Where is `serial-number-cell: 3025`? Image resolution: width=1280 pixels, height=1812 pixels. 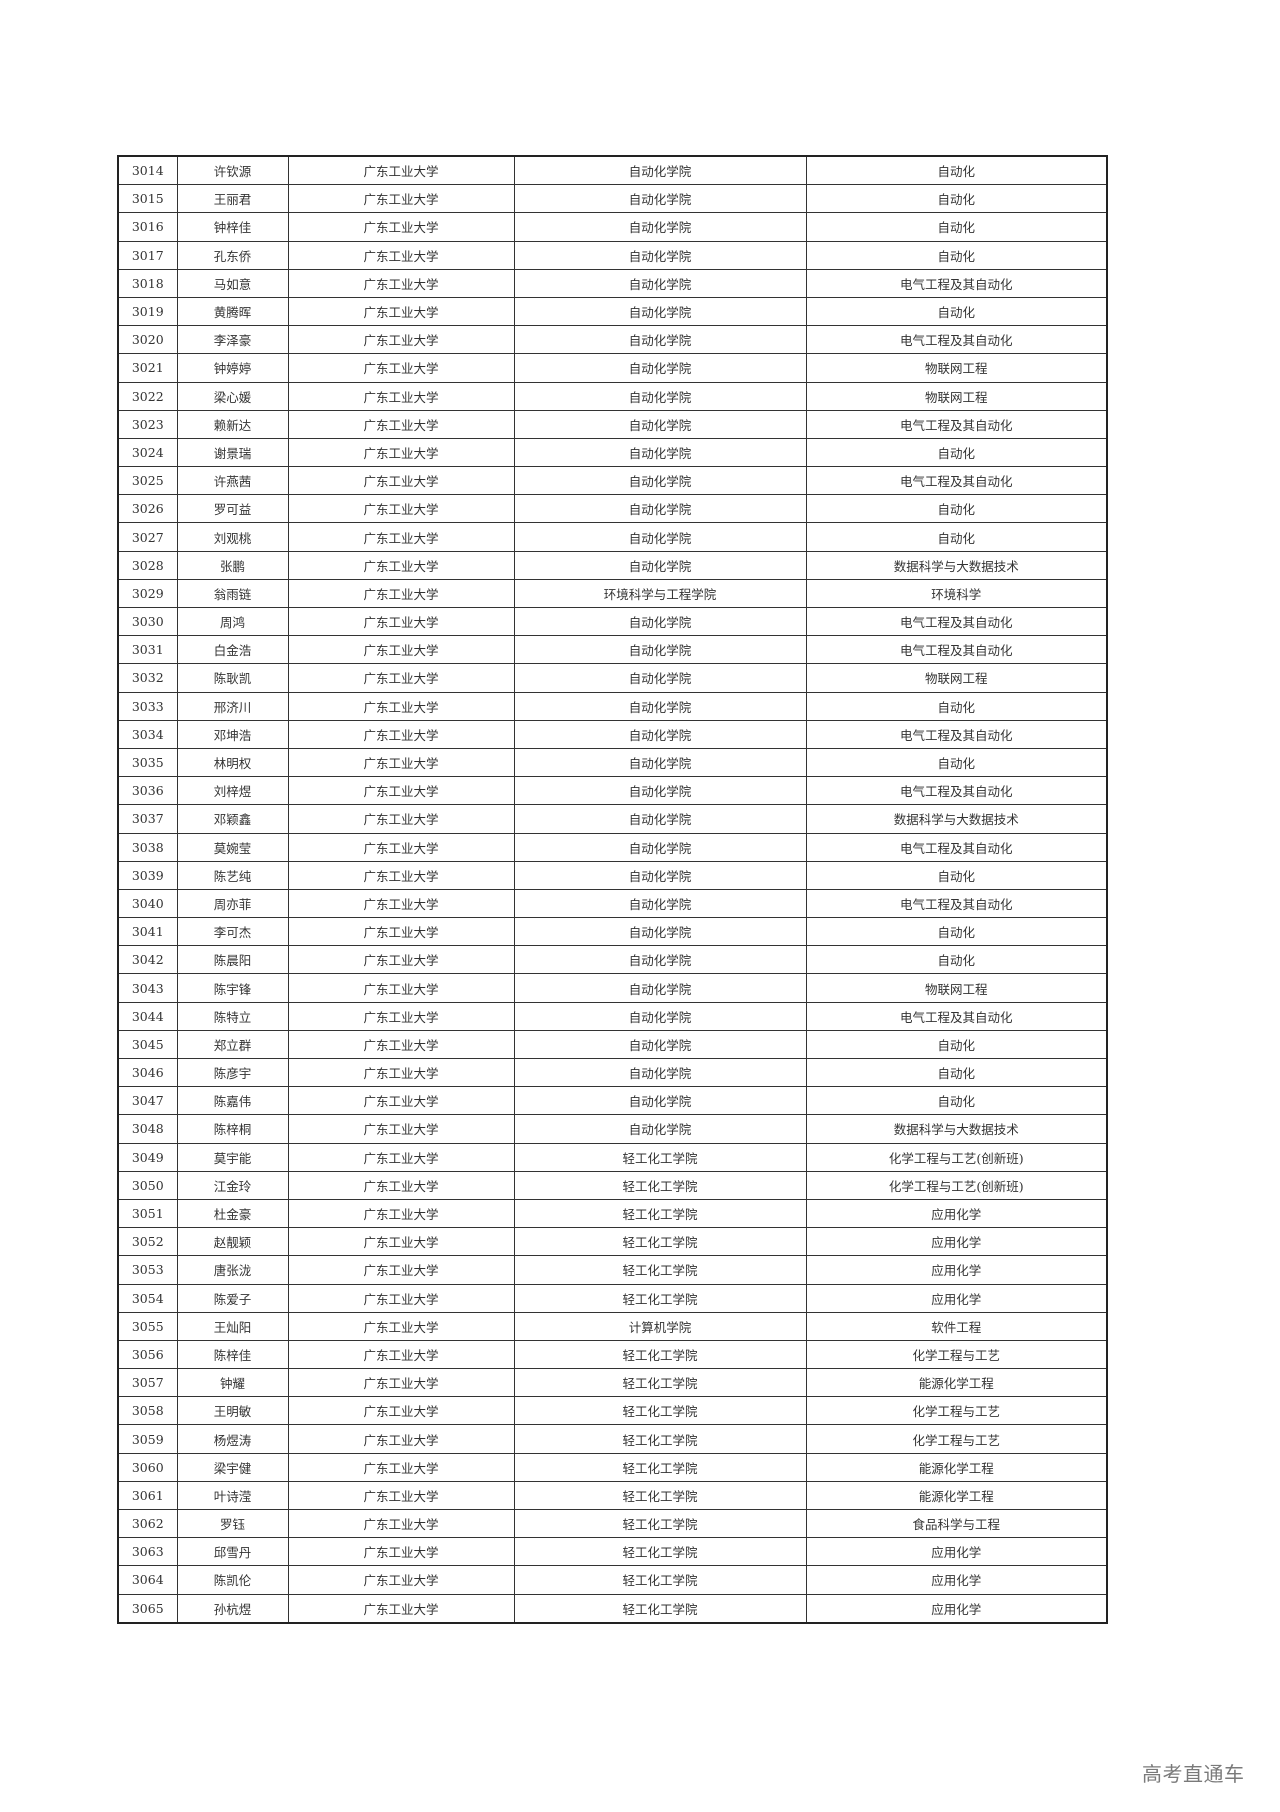
serial-number-cell: 3025 is located at coordinates (147, 481).